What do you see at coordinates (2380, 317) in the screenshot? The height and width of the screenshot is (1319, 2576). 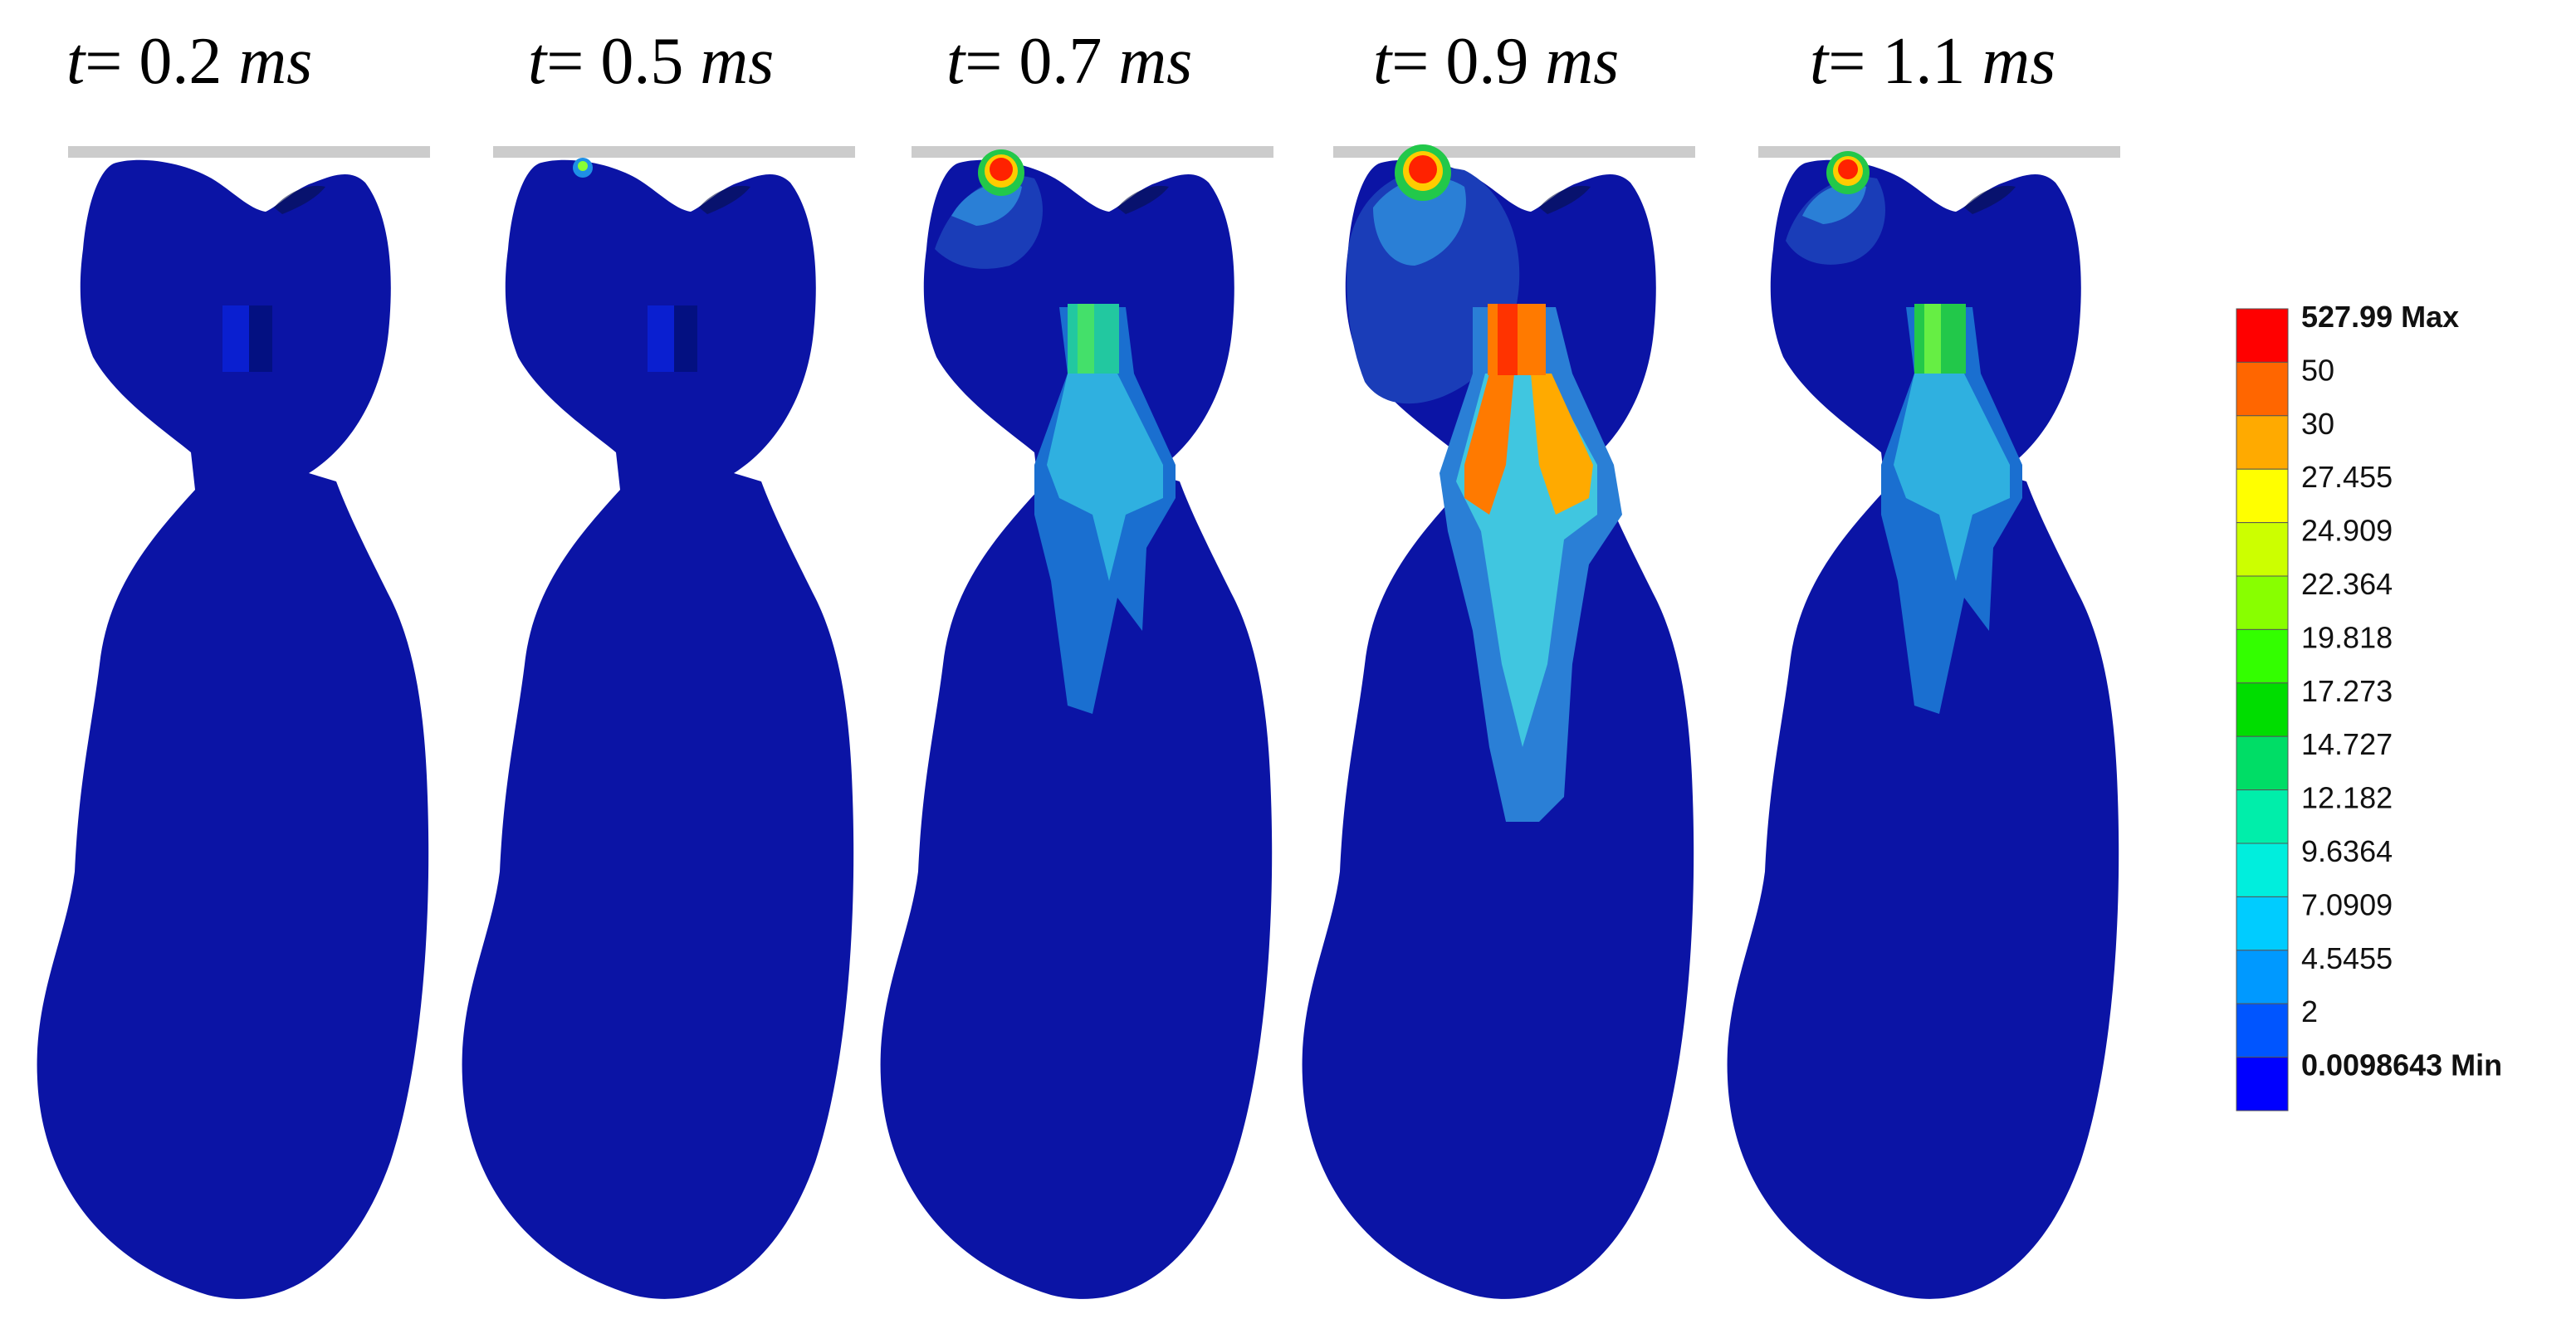 I see `legend-label: 527.99 Max` at bounding box center [2380, 317].